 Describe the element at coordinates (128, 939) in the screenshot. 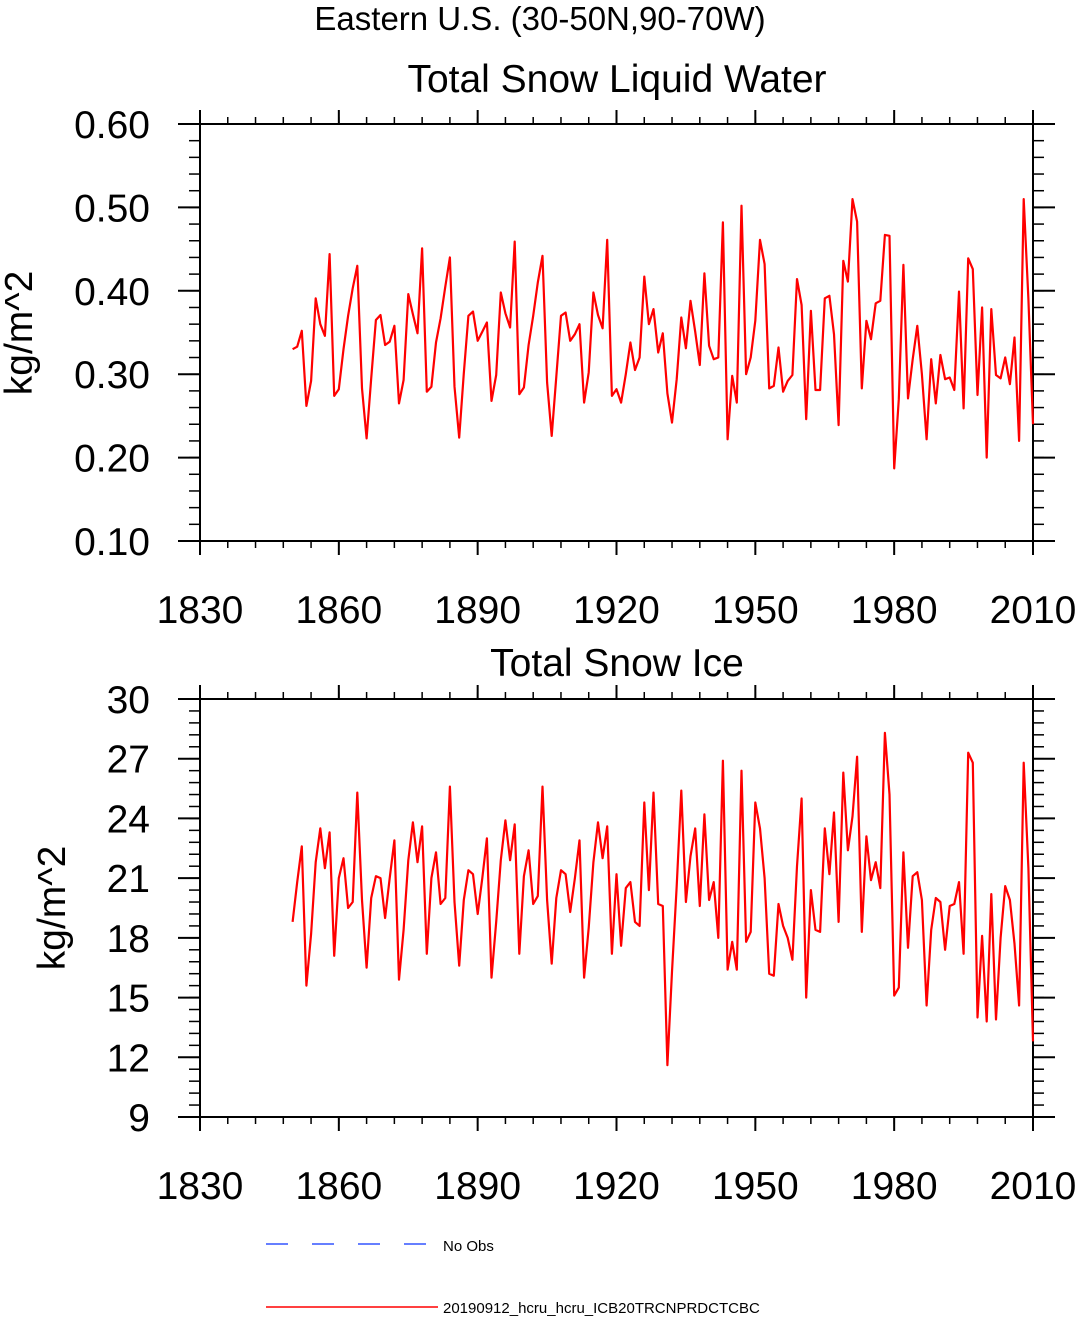

I see `y-tick-label: 18` at that location.